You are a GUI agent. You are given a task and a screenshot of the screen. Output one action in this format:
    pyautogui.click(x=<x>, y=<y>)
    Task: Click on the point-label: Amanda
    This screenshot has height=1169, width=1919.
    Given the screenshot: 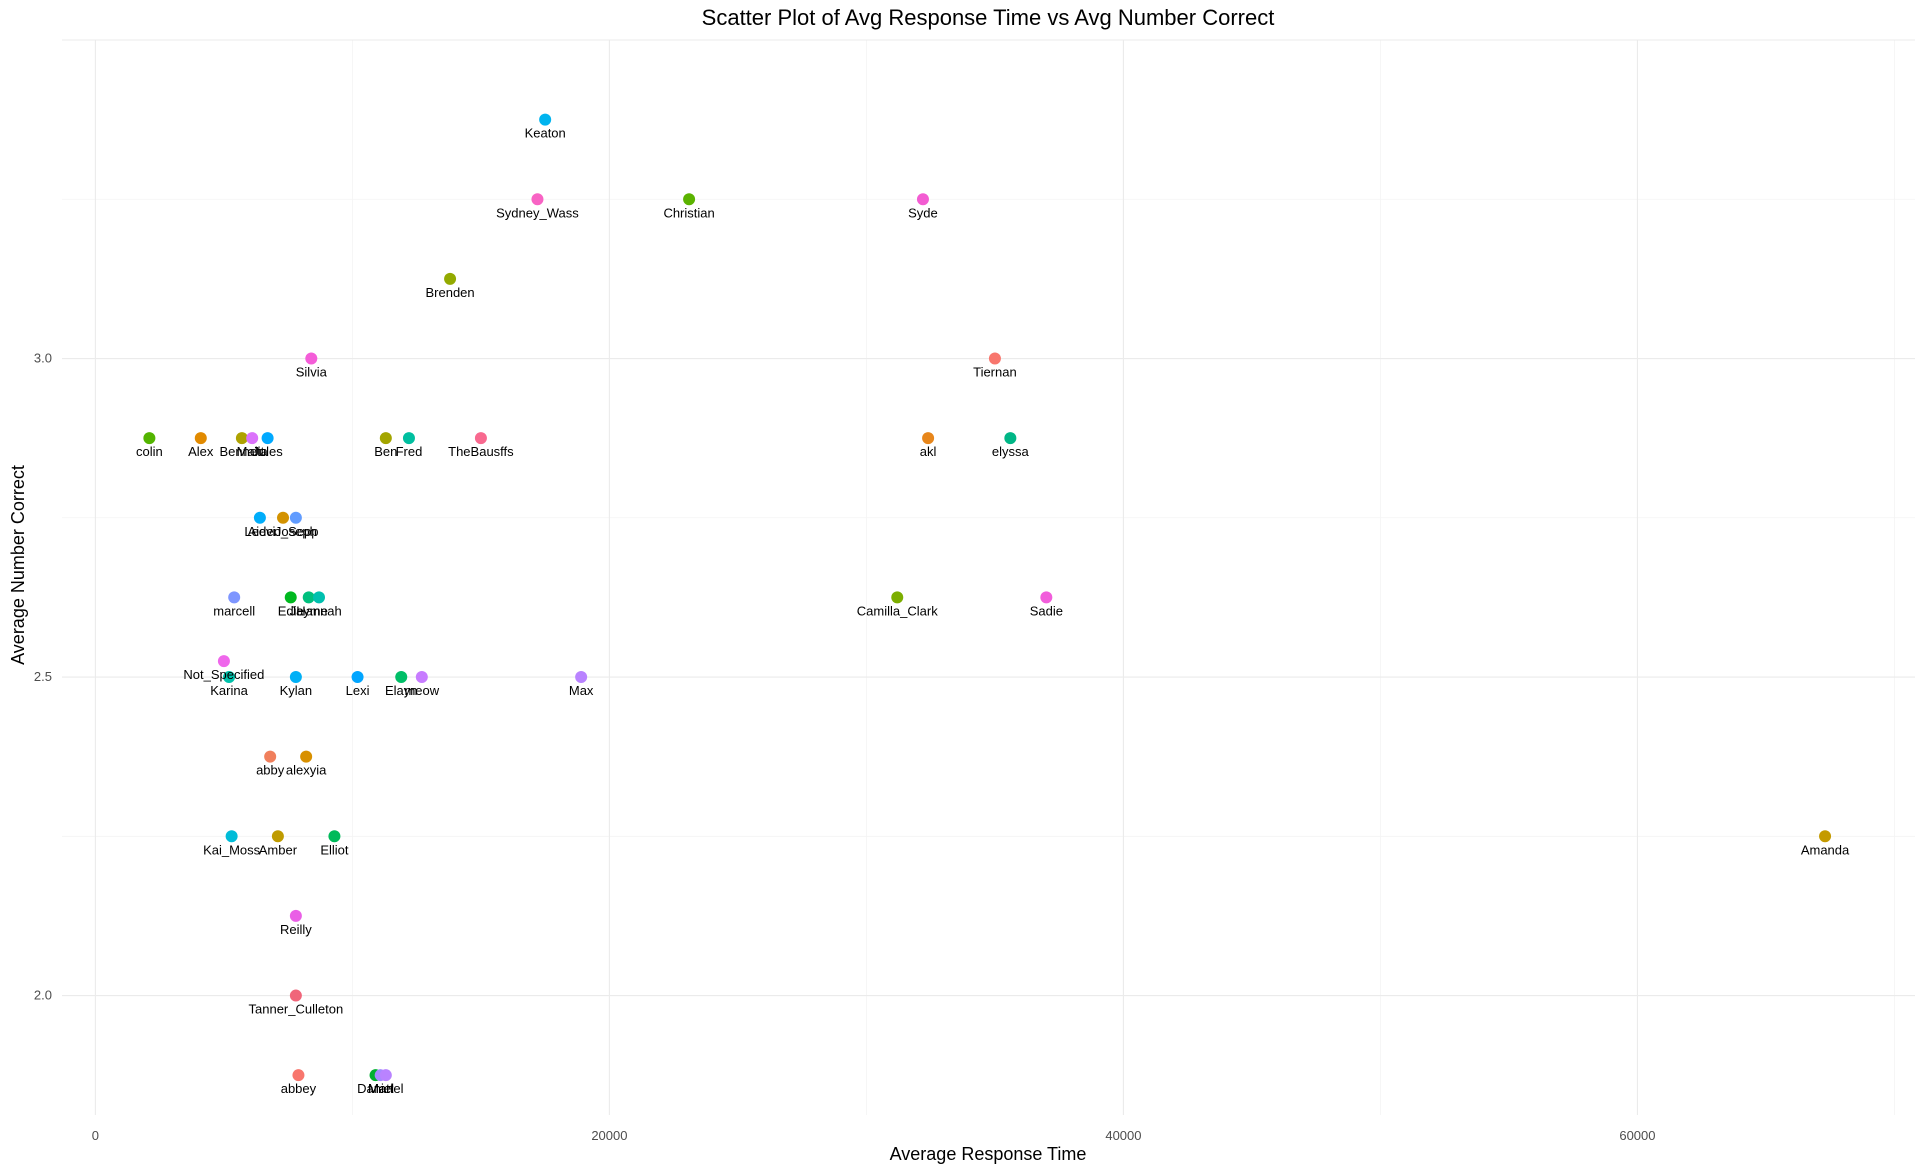 What is the action you would take?
    pyautogui.click(x=1825, y=849)
    